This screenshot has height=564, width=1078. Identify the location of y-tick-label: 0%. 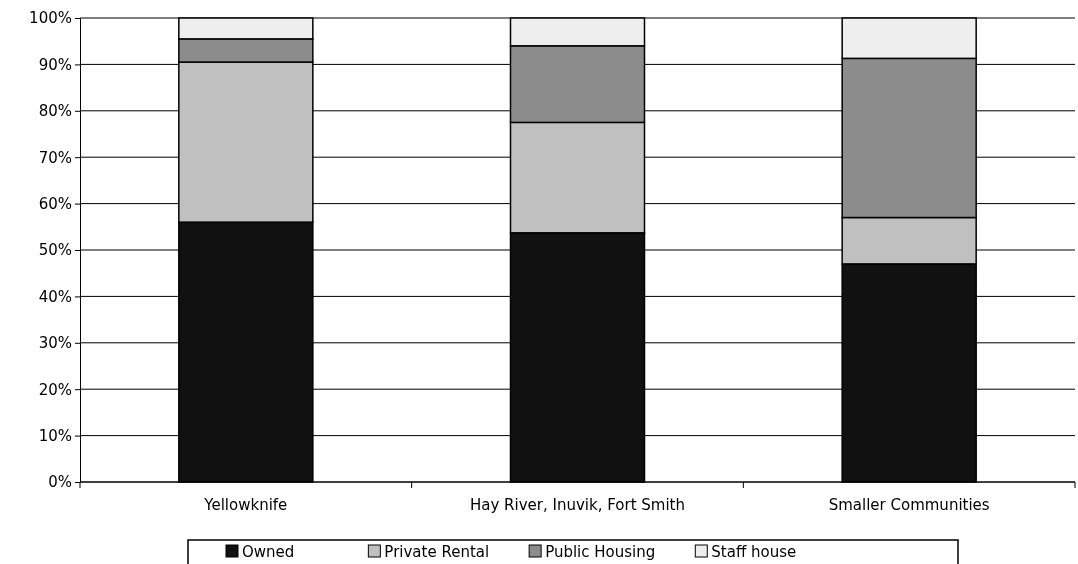
(60, 482).